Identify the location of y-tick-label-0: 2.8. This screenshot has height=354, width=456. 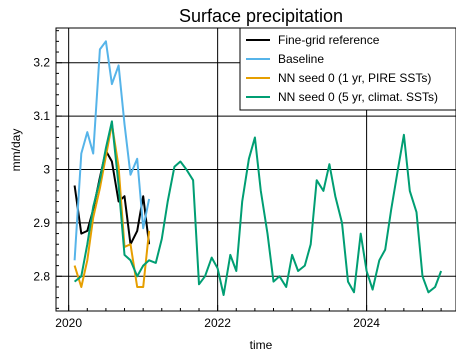
(41, 276).